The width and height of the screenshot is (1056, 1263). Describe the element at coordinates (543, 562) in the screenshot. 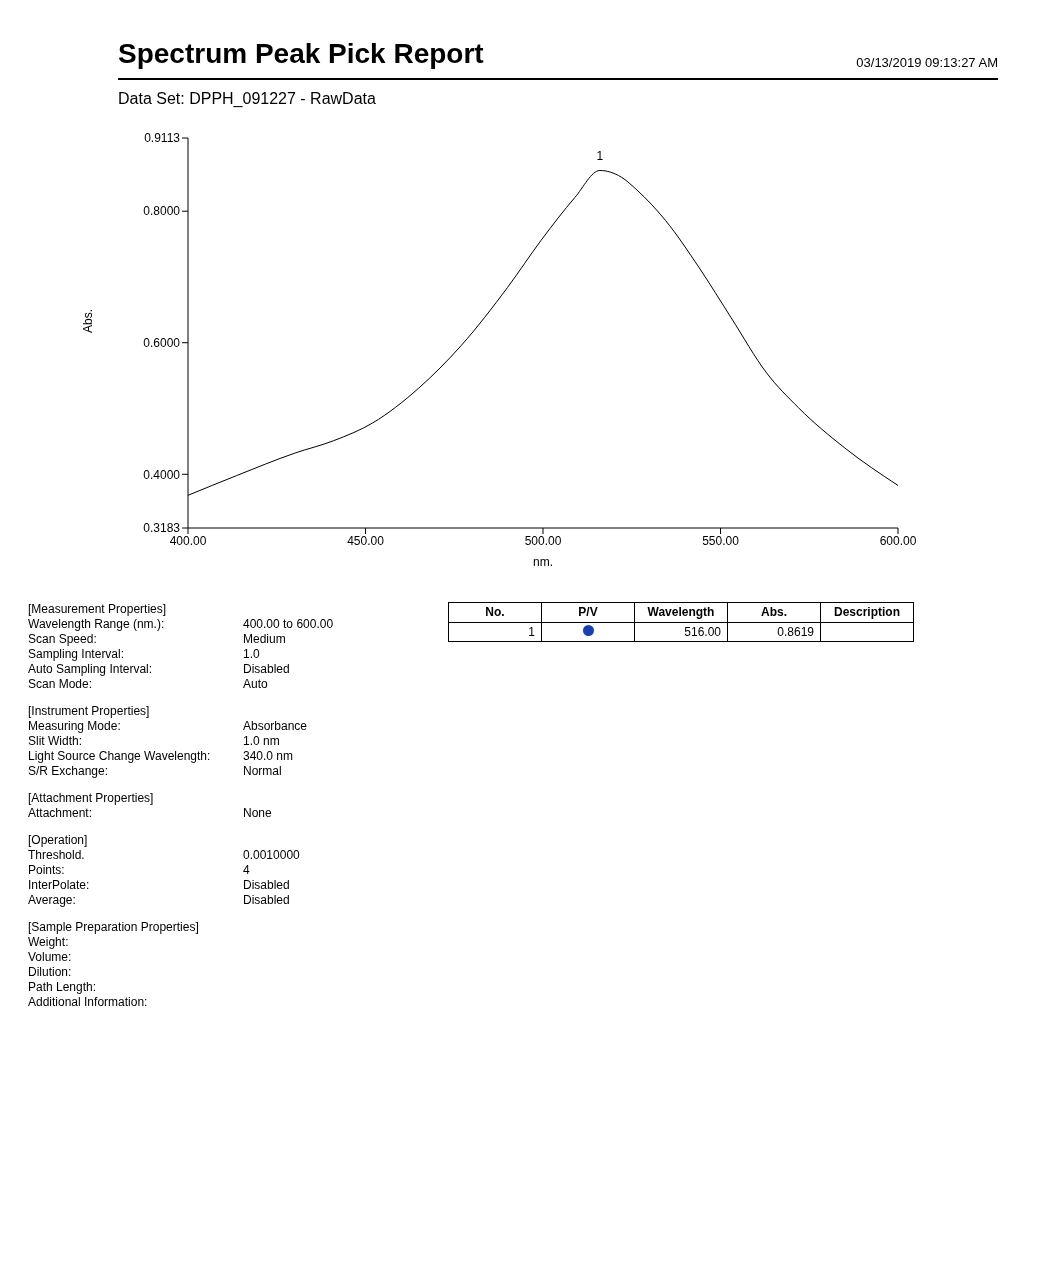

I see `x-axis-title: nm.` at that location.